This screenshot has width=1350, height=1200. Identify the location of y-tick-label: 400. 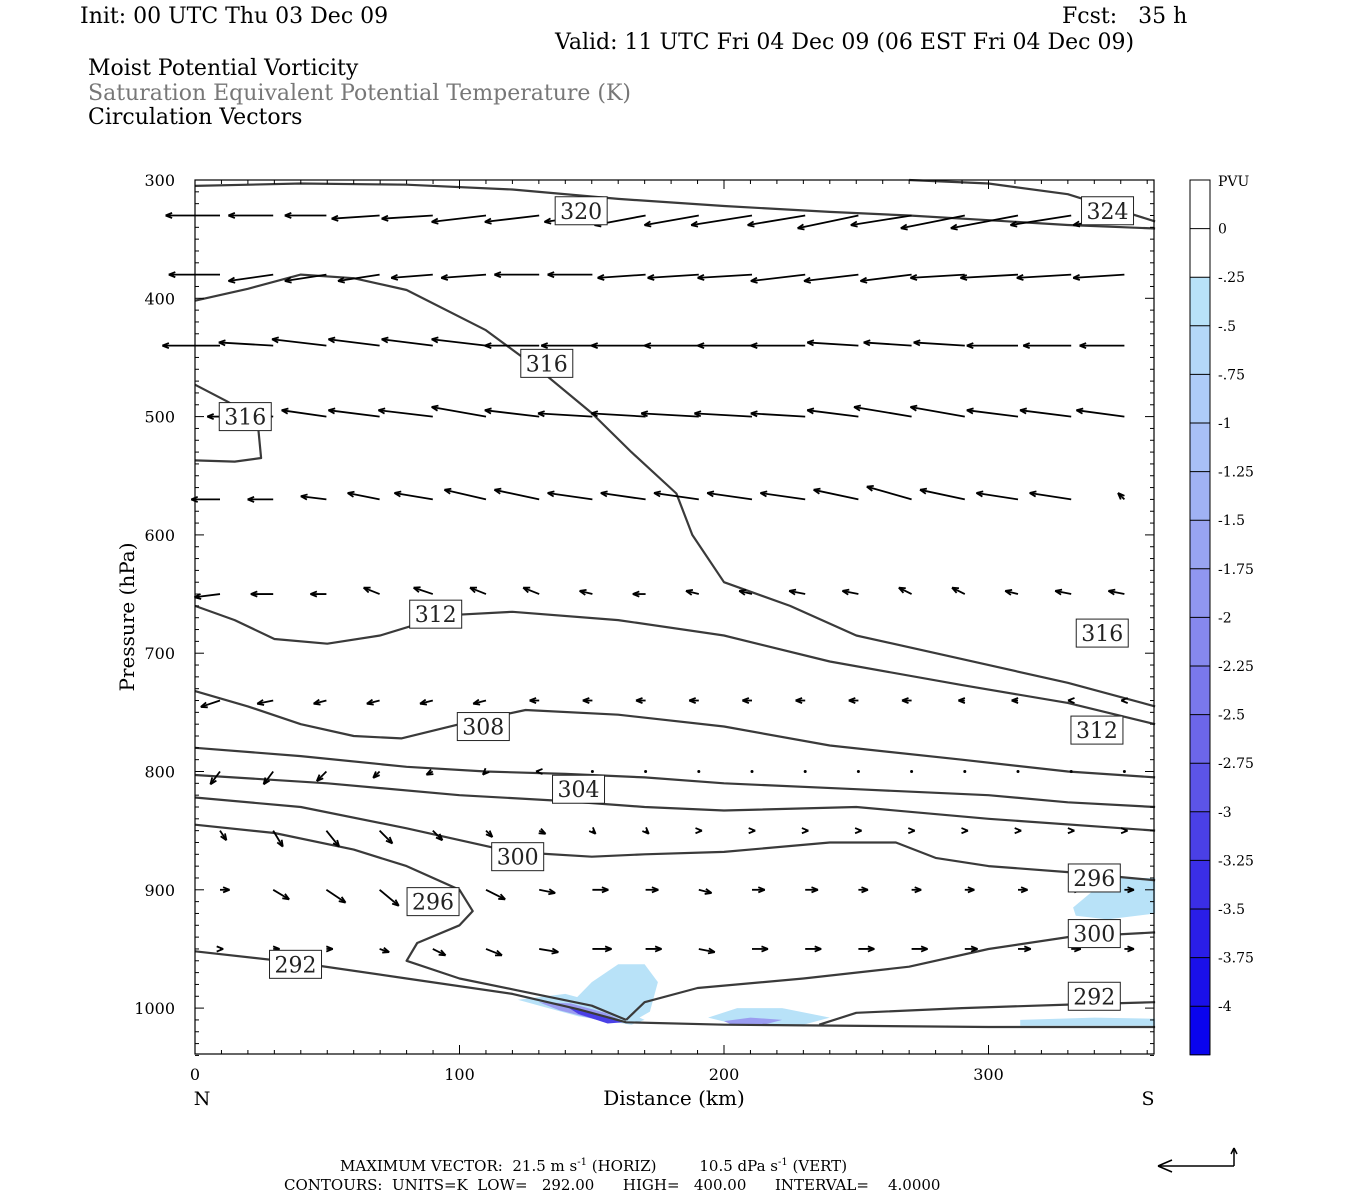
(159, 298).